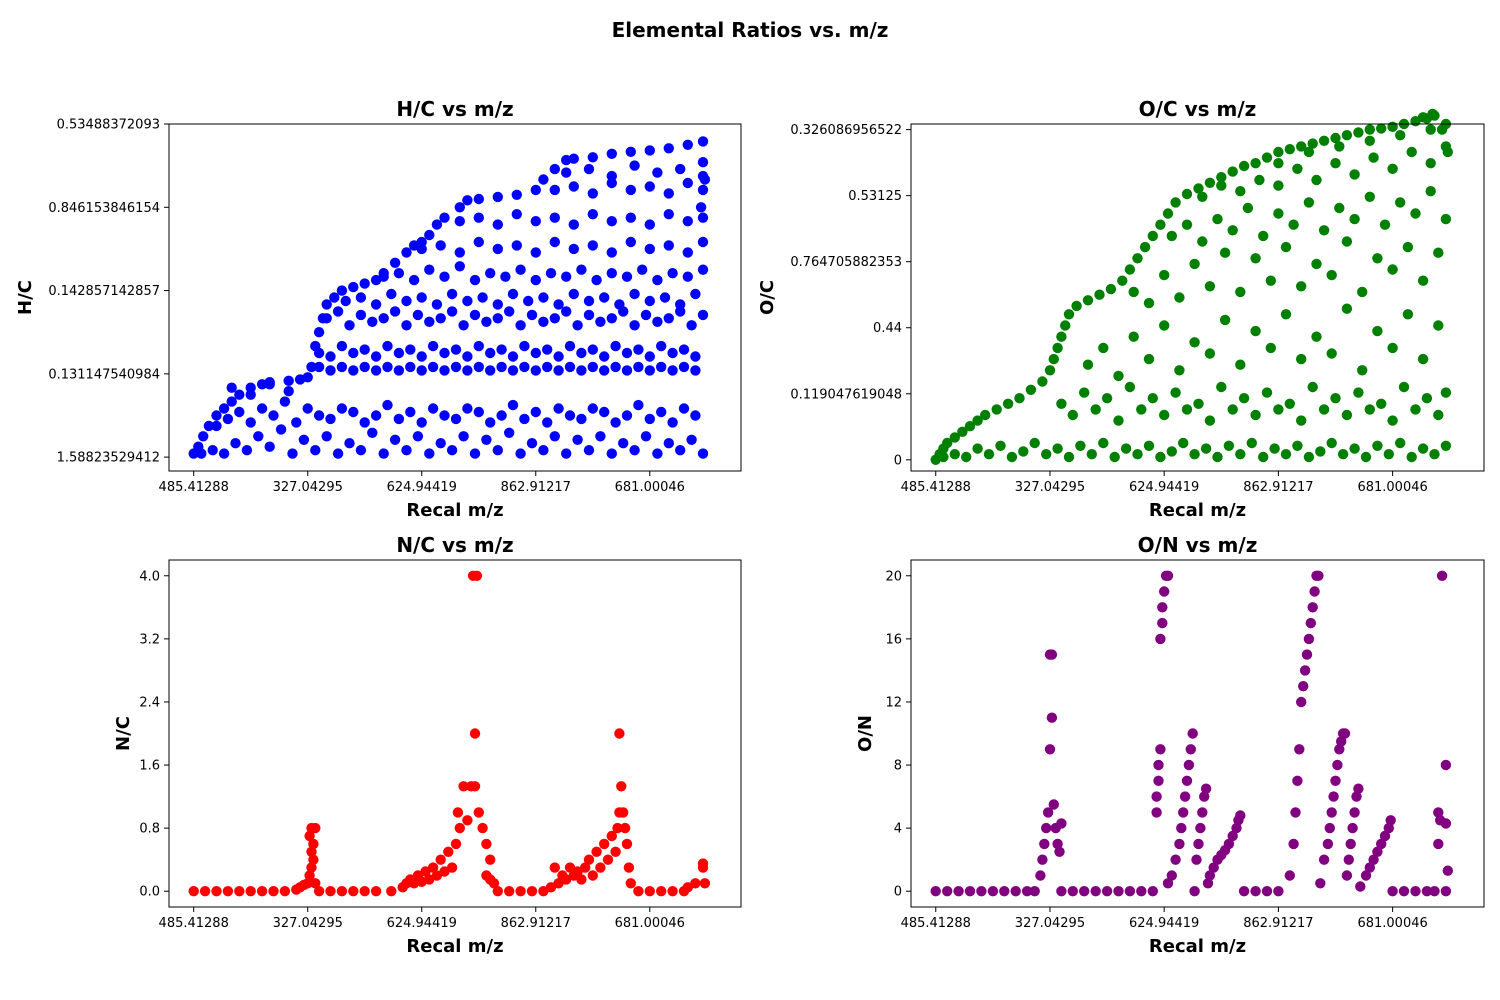  I want to click on hc-plot-frame, so click(455, 297).